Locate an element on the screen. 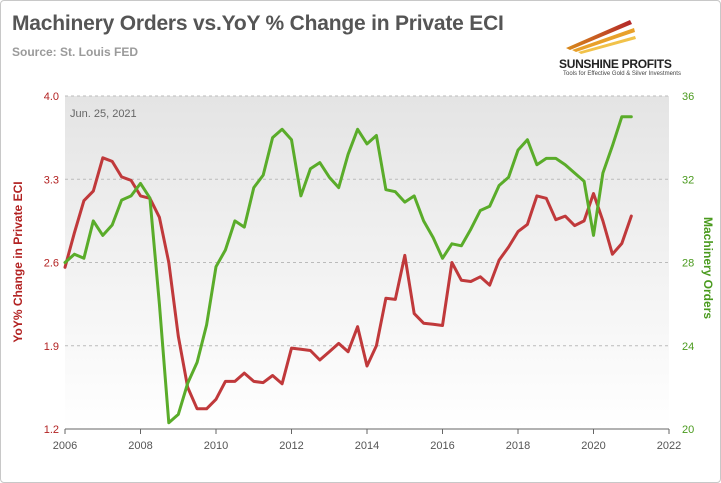 The width and height of the screenshot is (721, 483). logo-swoosh-orange is located at coordinates (603, 40).